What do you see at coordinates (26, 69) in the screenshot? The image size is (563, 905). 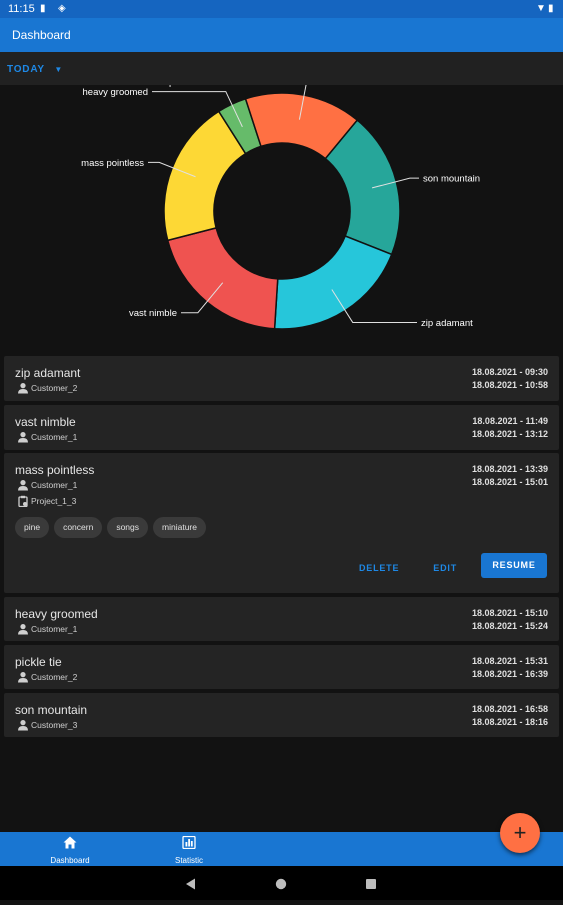 I see `period-dropdown-label: TODAY` at bounding box center [26, 69].